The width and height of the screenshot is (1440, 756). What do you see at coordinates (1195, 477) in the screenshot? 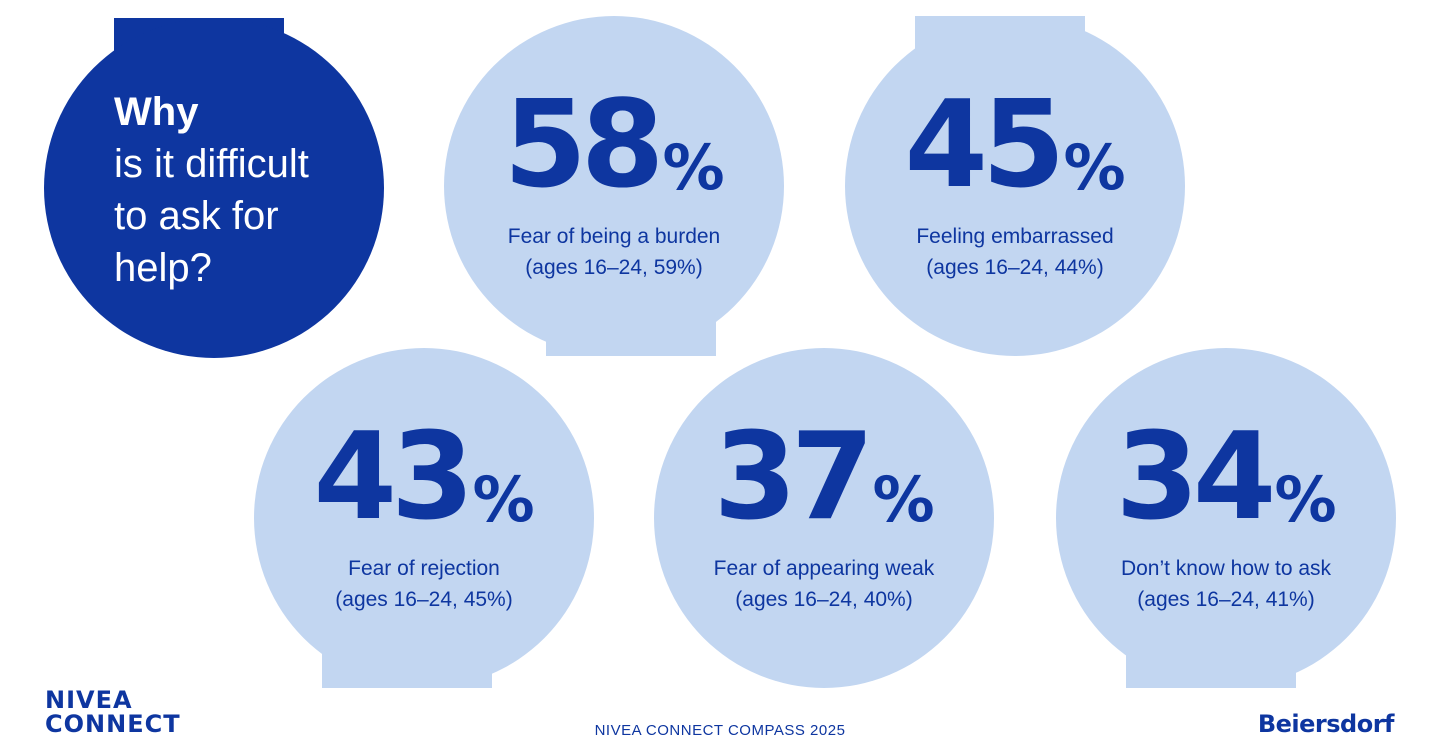
I see `stat-number: 34` at bounding box center [1195, 477].